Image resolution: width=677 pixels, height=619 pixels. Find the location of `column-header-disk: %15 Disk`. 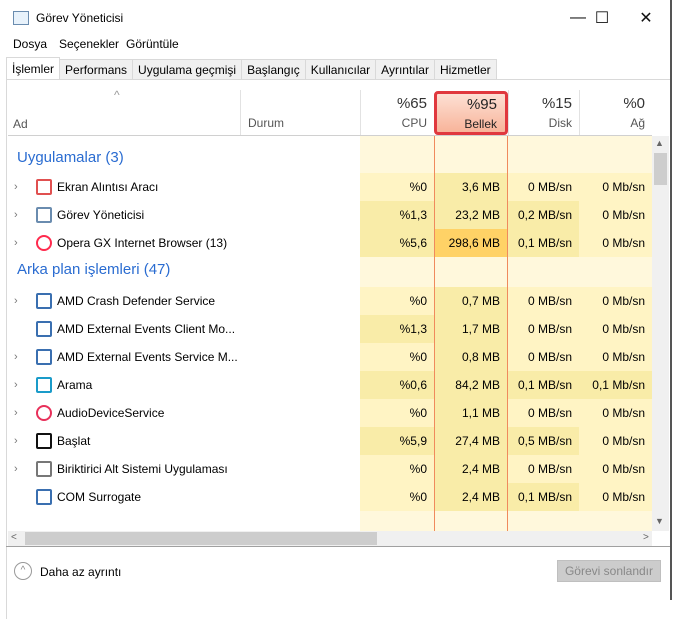

column-header-disk: %15 Disk is located at coordinates (543, 112).